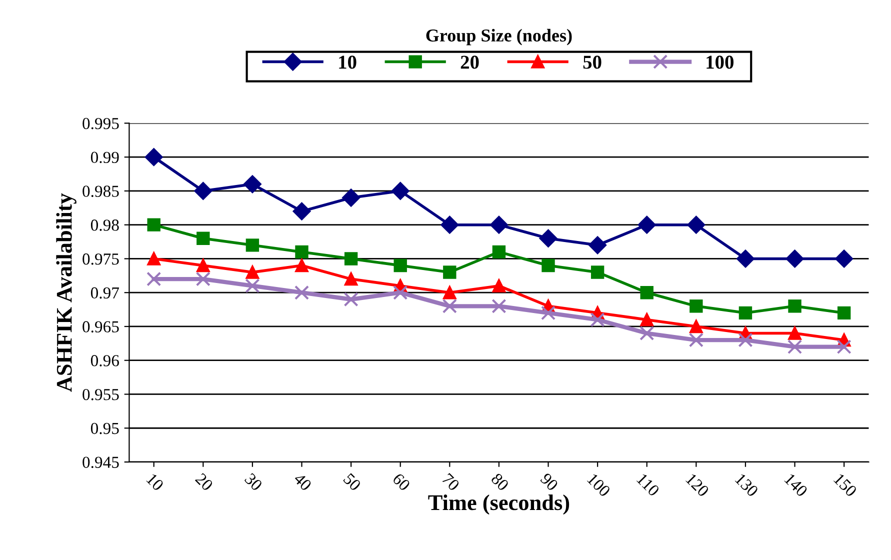  I want to click on legend-label: 10, so click(347, 62).